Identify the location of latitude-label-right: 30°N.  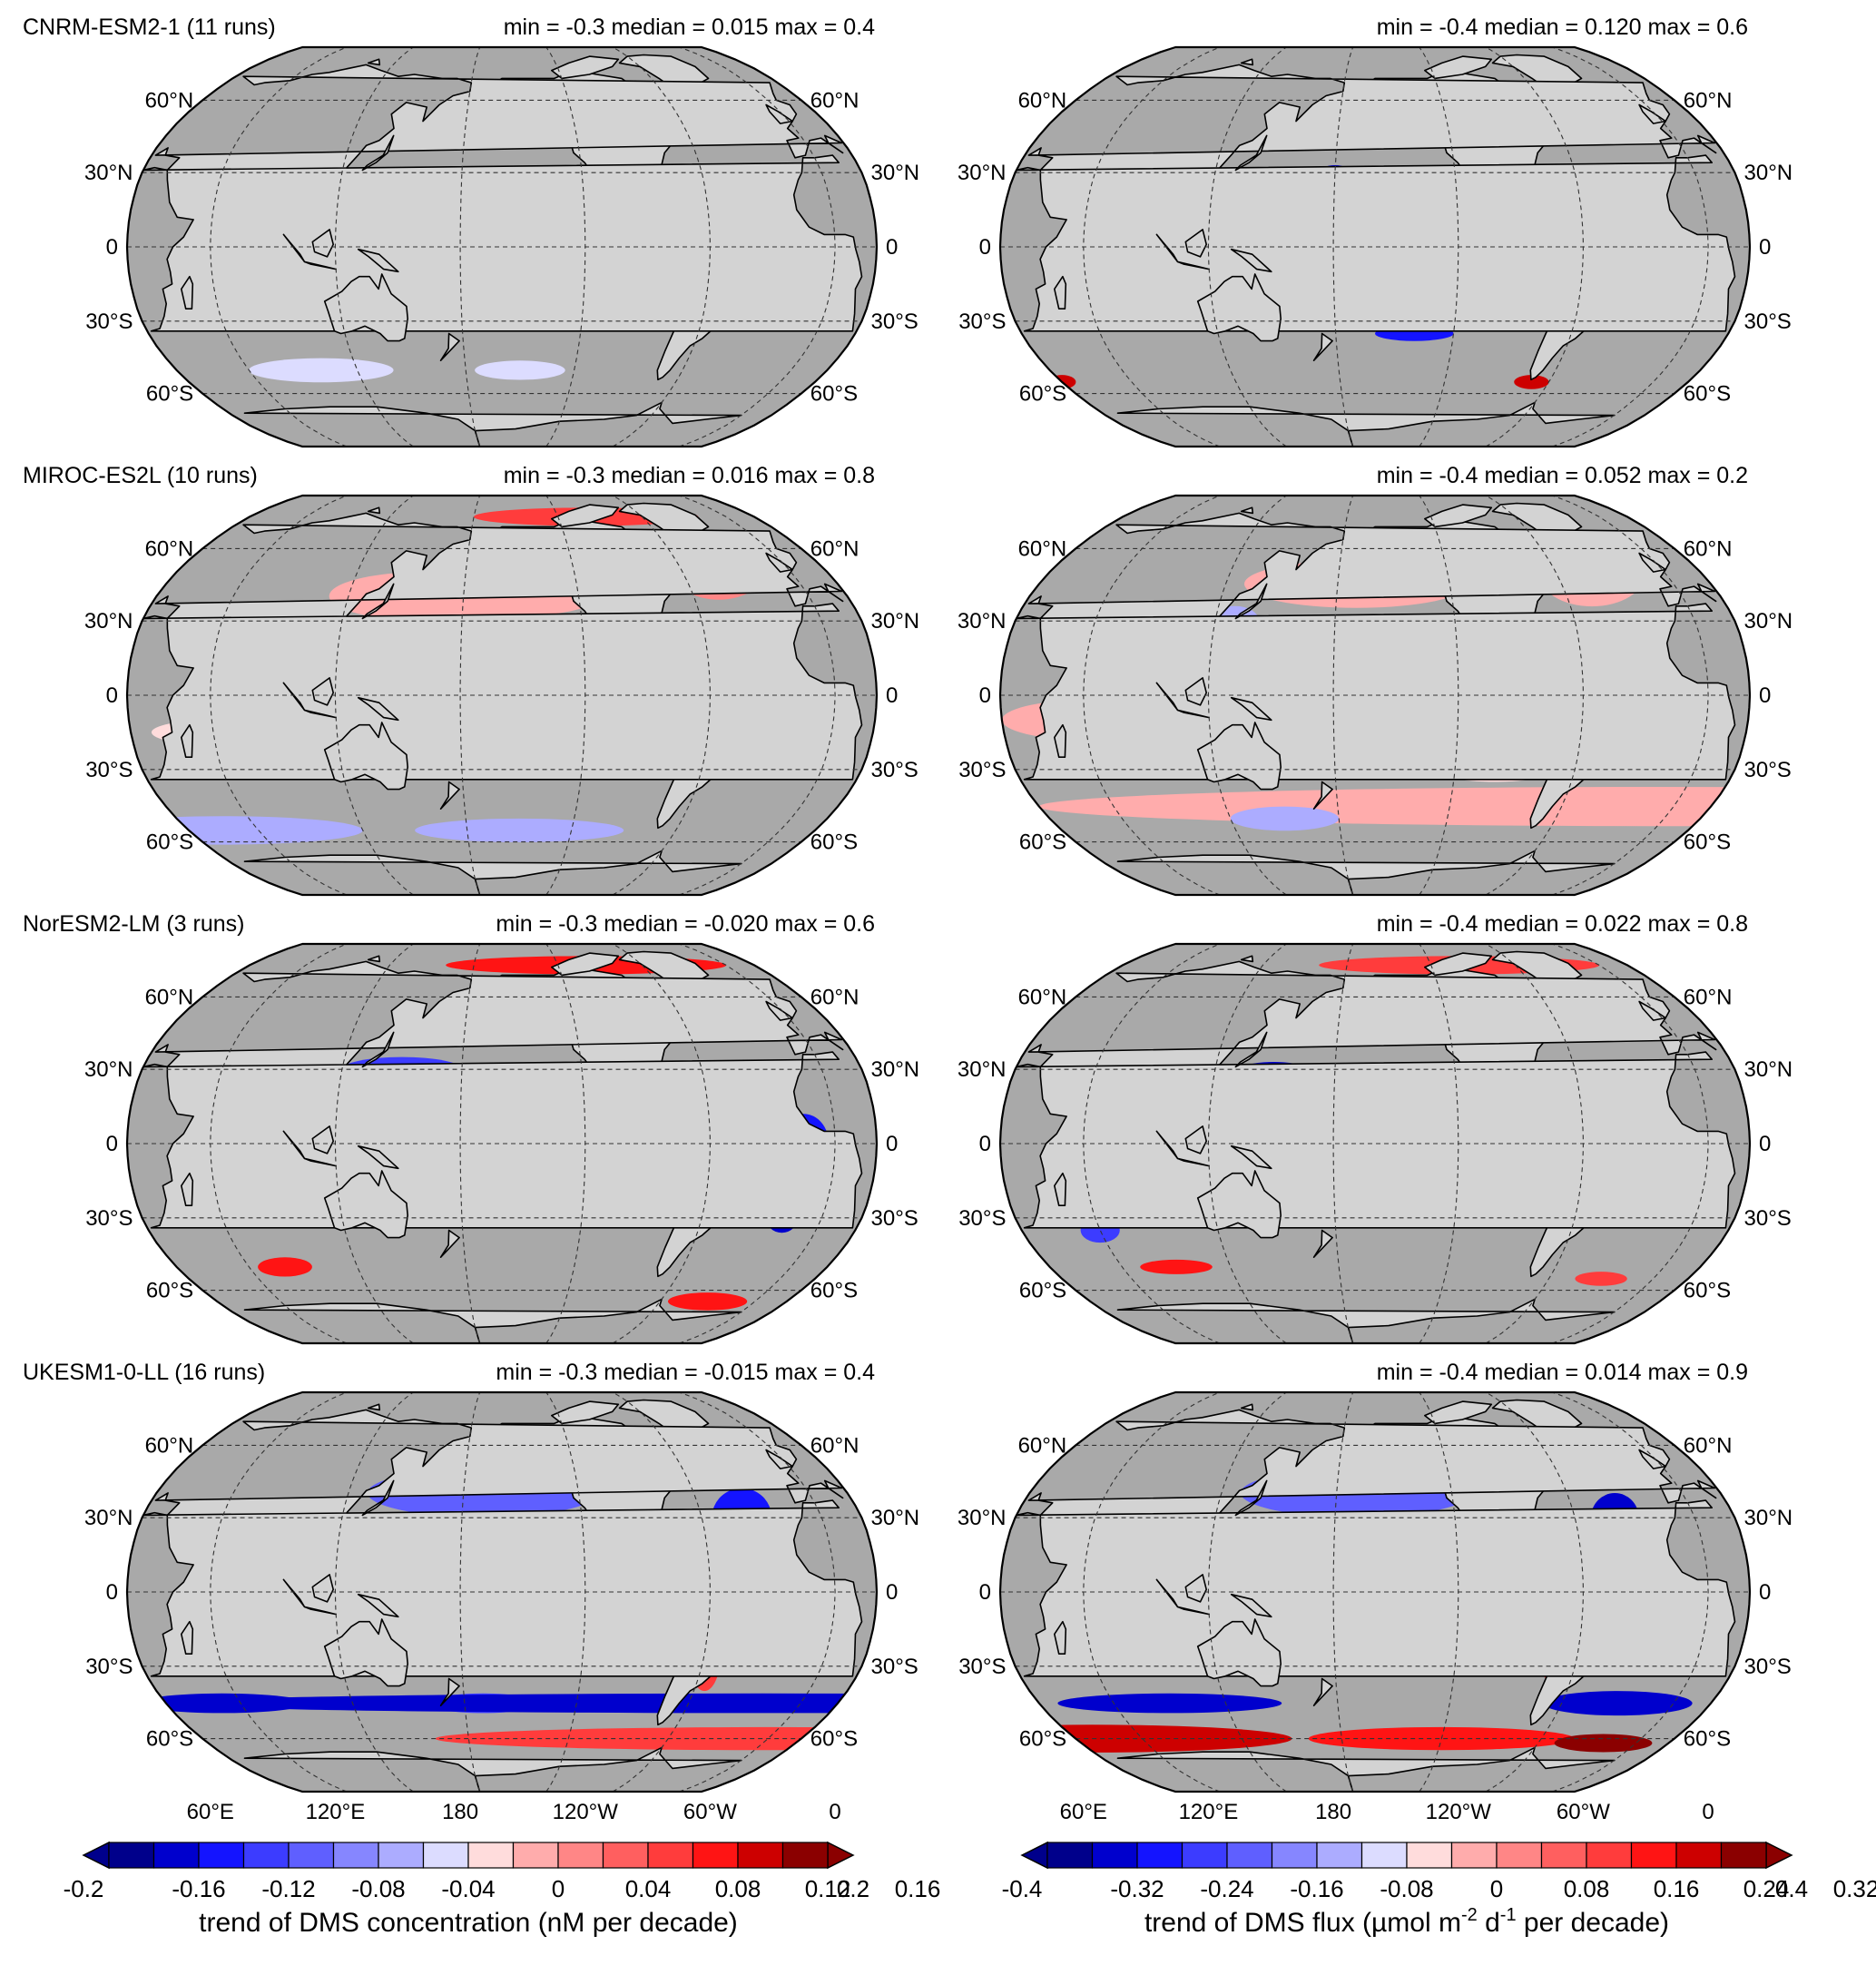
(895, 173).